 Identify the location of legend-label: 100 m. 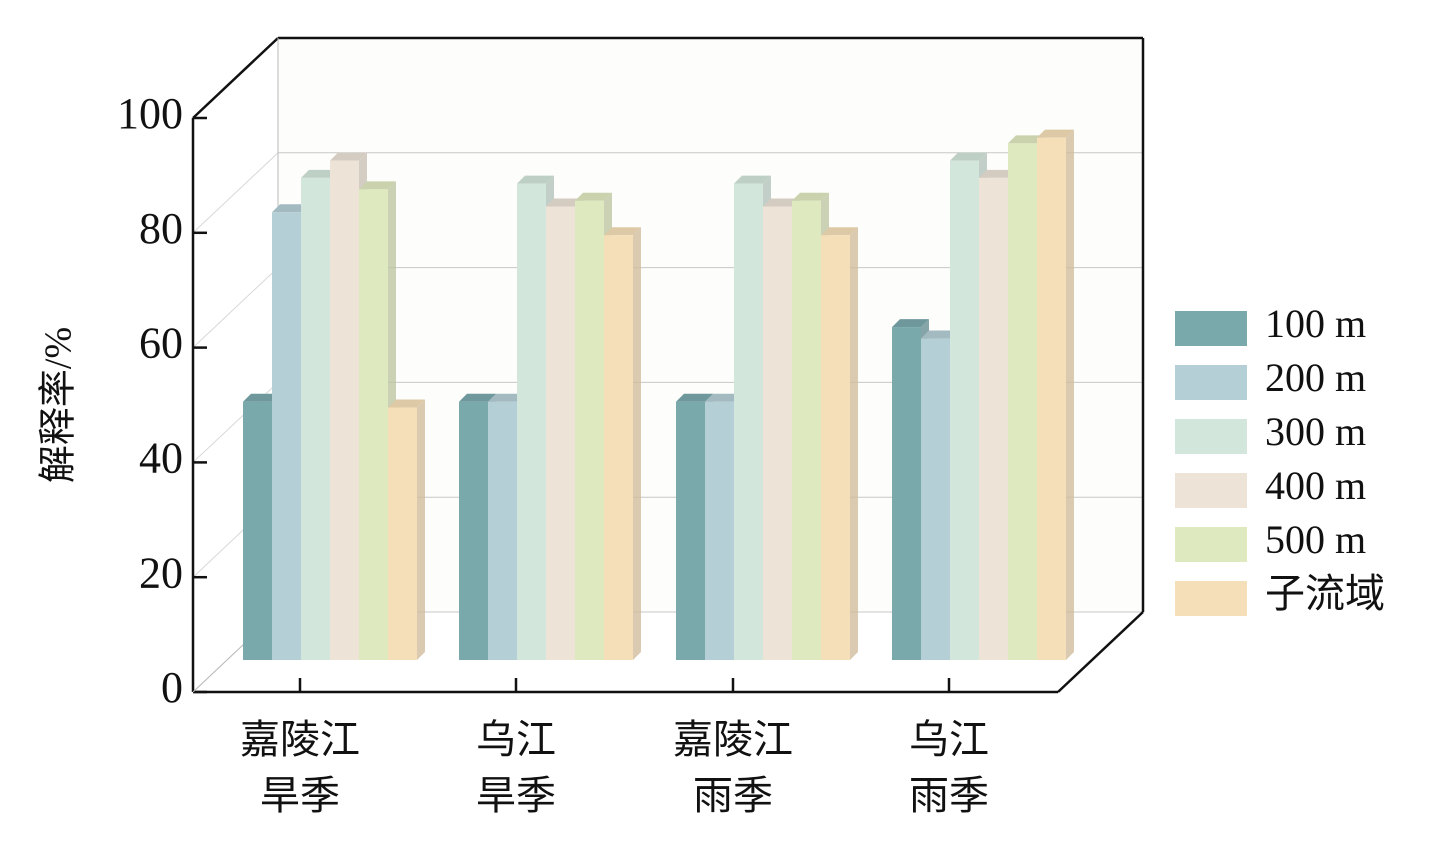
(1315, 323).